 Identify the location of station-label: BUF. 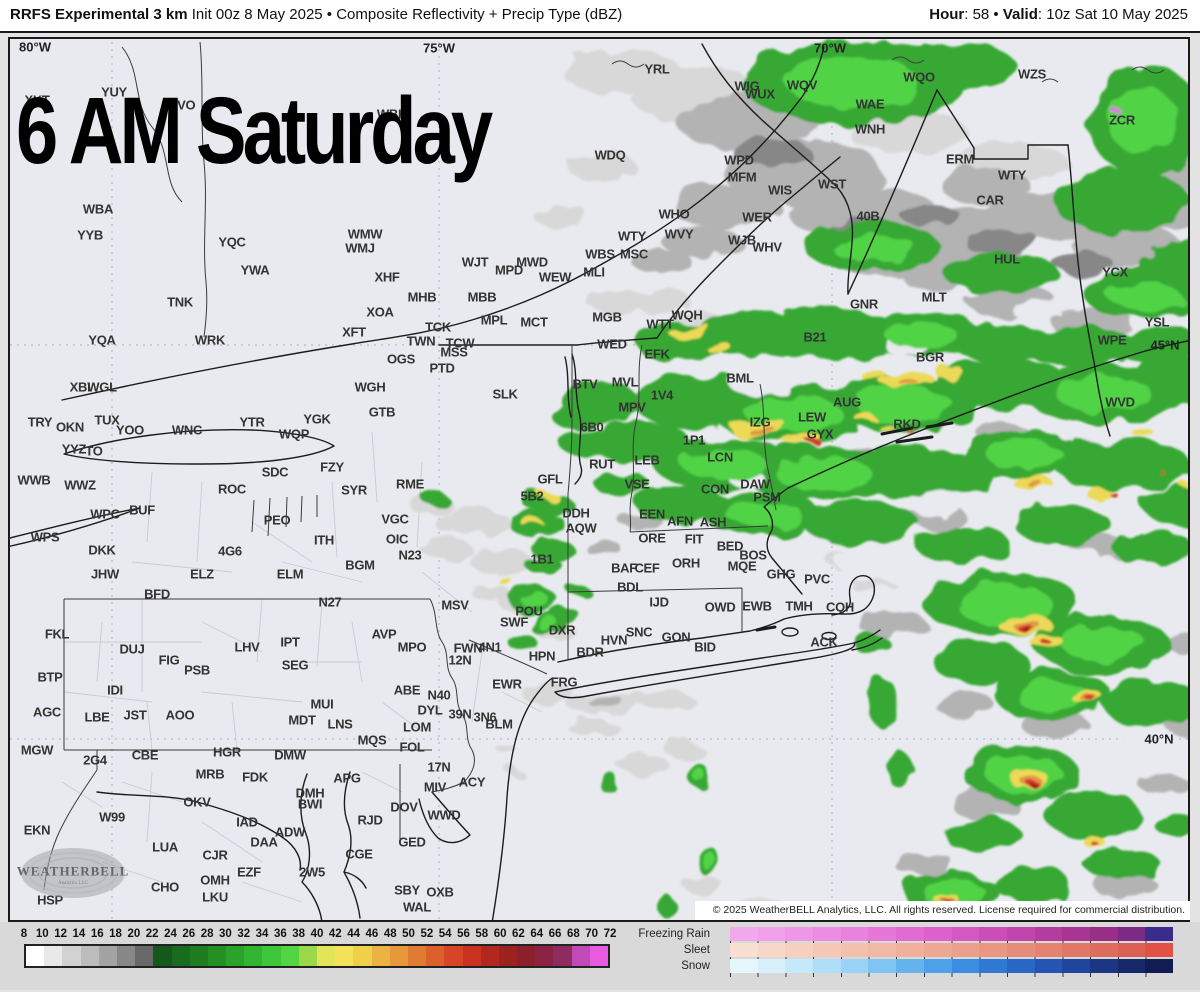
(142, 510).